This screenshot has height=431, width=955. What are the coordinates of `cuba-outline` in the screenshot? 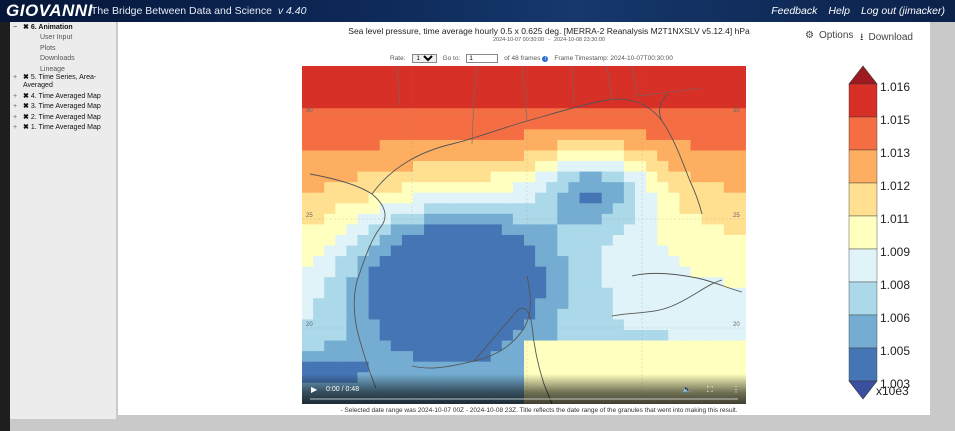 It's located at (687, 282).